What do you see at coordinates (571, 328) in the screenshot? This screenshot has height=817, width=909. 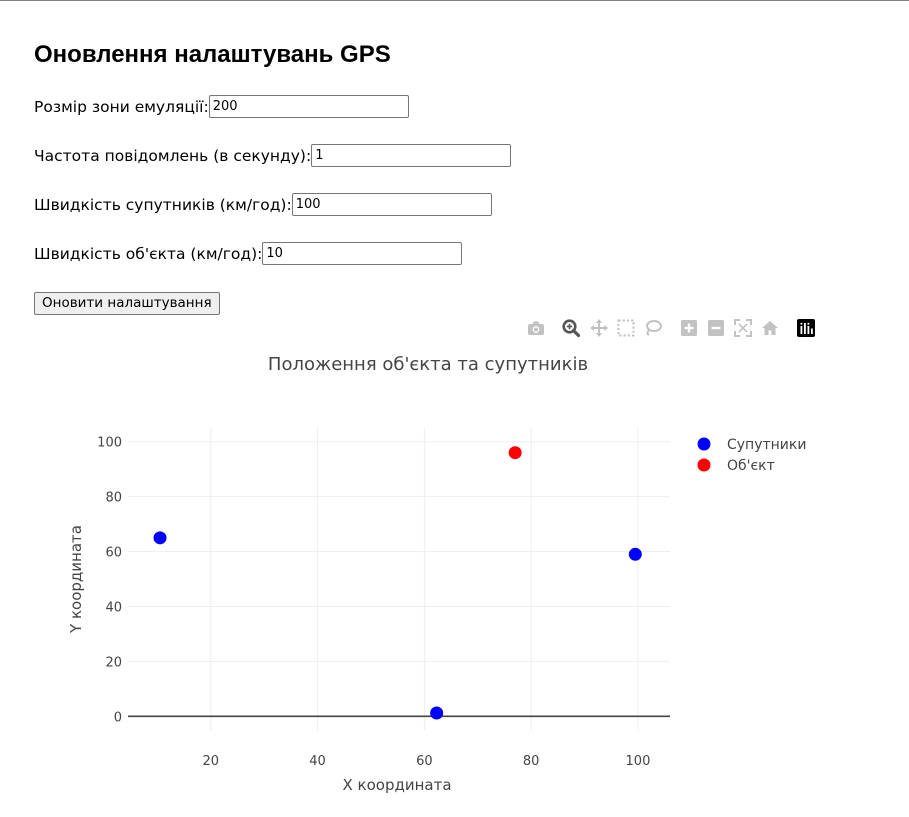 I see `zoom-icon` at bounding box center [571, 328].